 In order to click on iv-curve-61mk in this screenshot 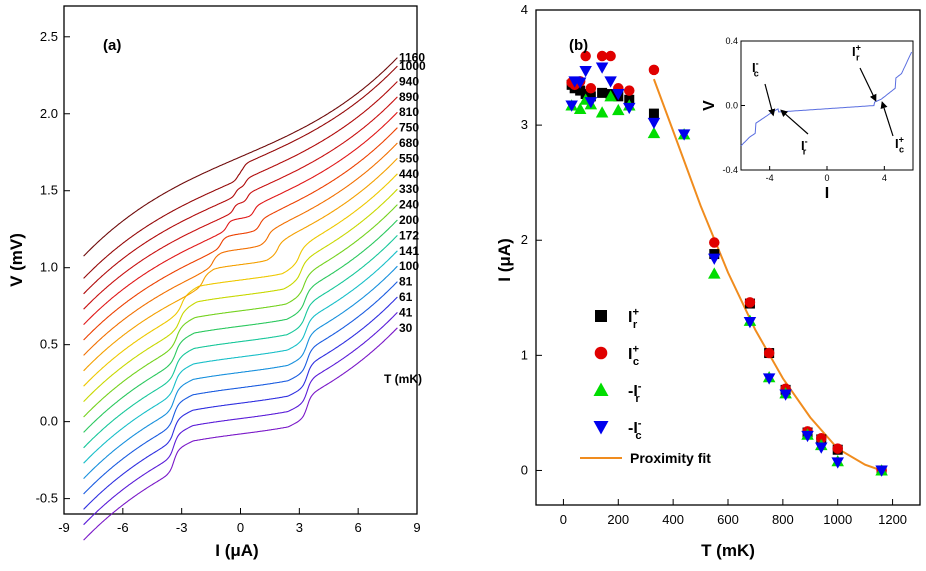, I will do `click(240, 403)`.